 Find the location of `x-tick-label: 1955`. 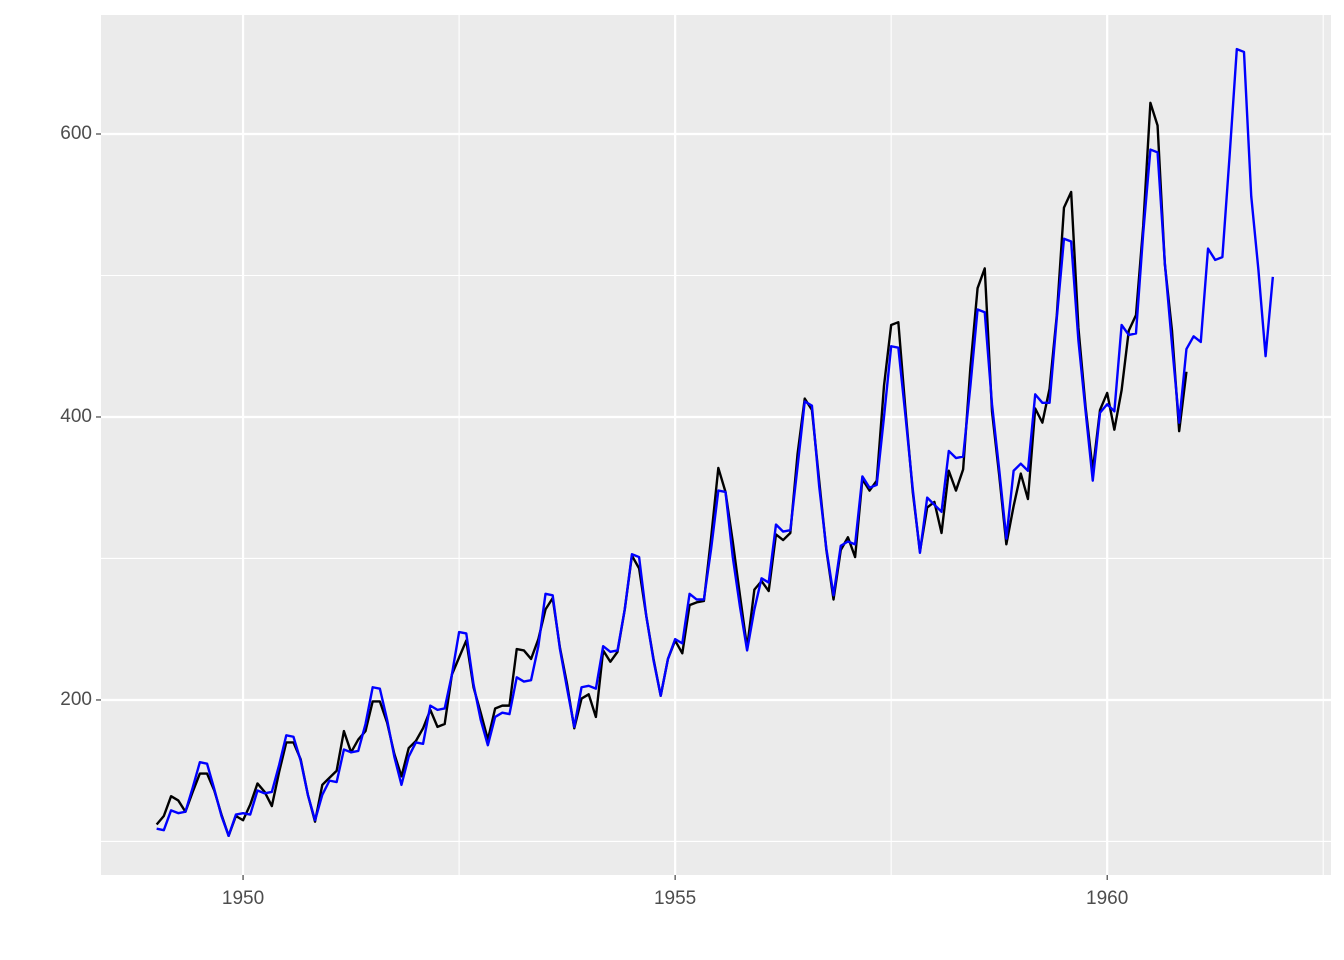

x-tick-label: 1955 is located at coordinates (675, 898).